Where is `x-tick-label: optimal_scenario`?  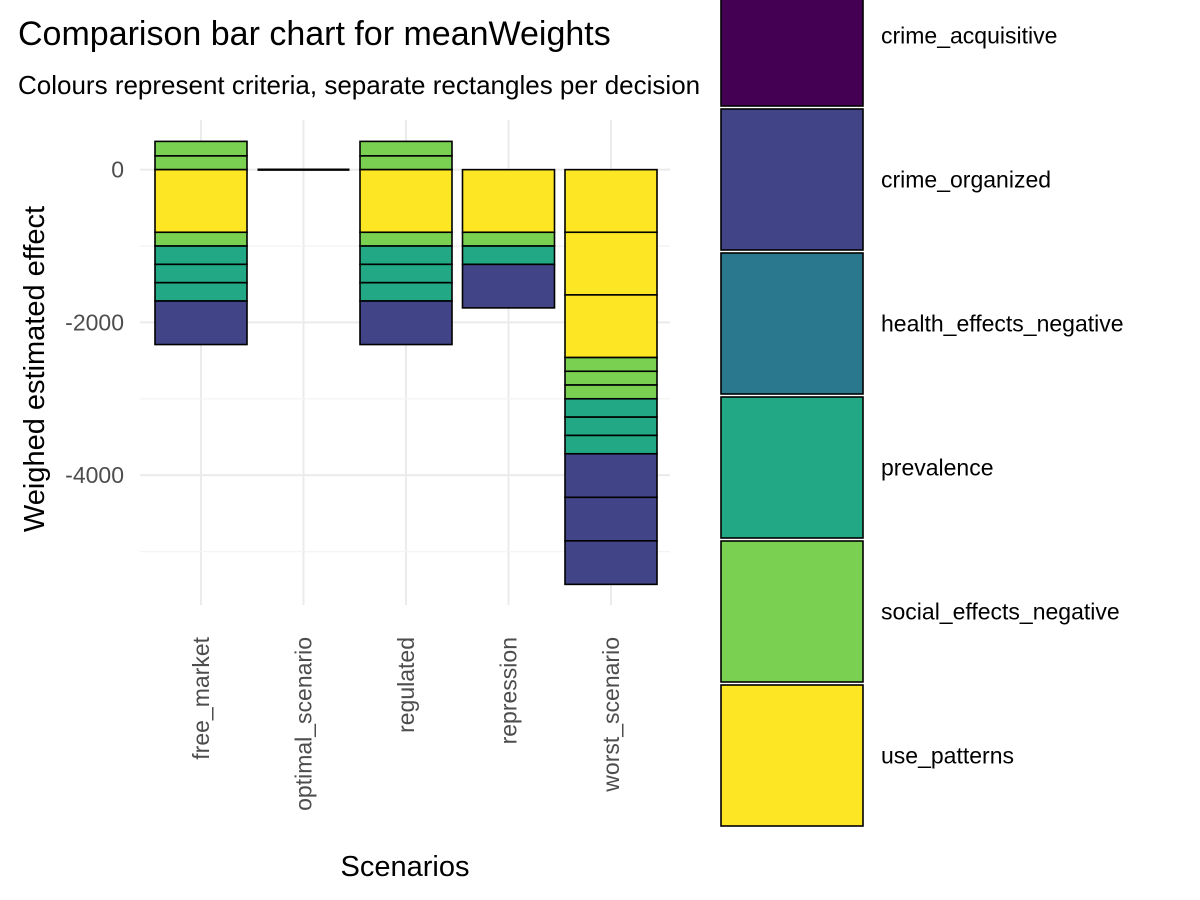 x-tick-label: optimal_scenario is located at coordinates (304, 724).